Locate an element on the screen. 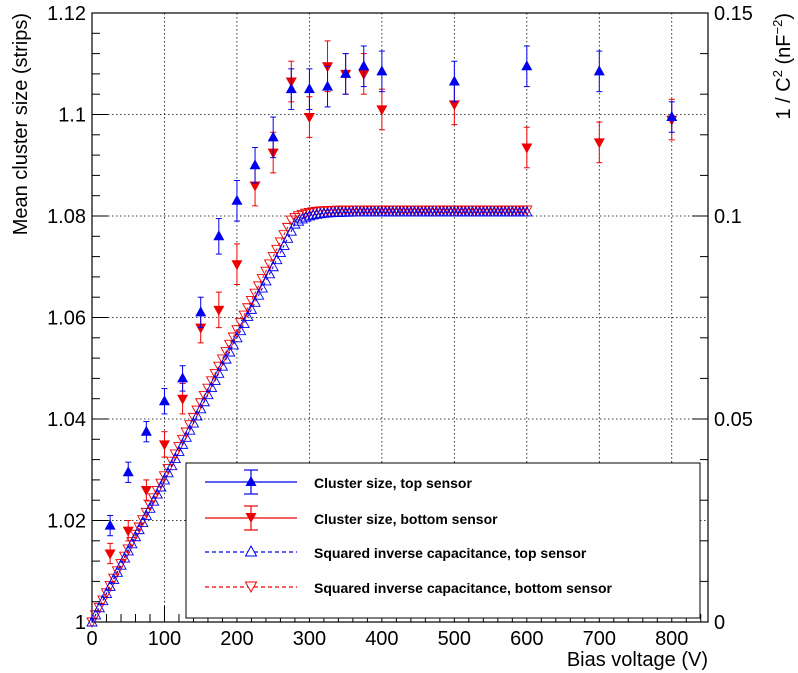 This screenshot has width=798, height=673. x-tick-label: 500 is located at coordinates (454, 639).